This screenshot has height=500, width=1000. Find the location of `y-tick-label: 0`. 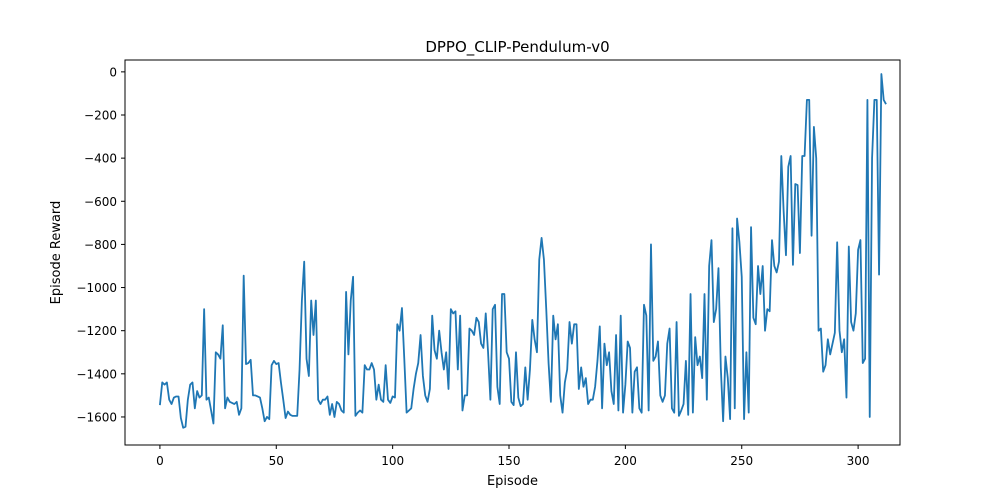

y-tick-label: 0 is located at coordinates (113, 72).